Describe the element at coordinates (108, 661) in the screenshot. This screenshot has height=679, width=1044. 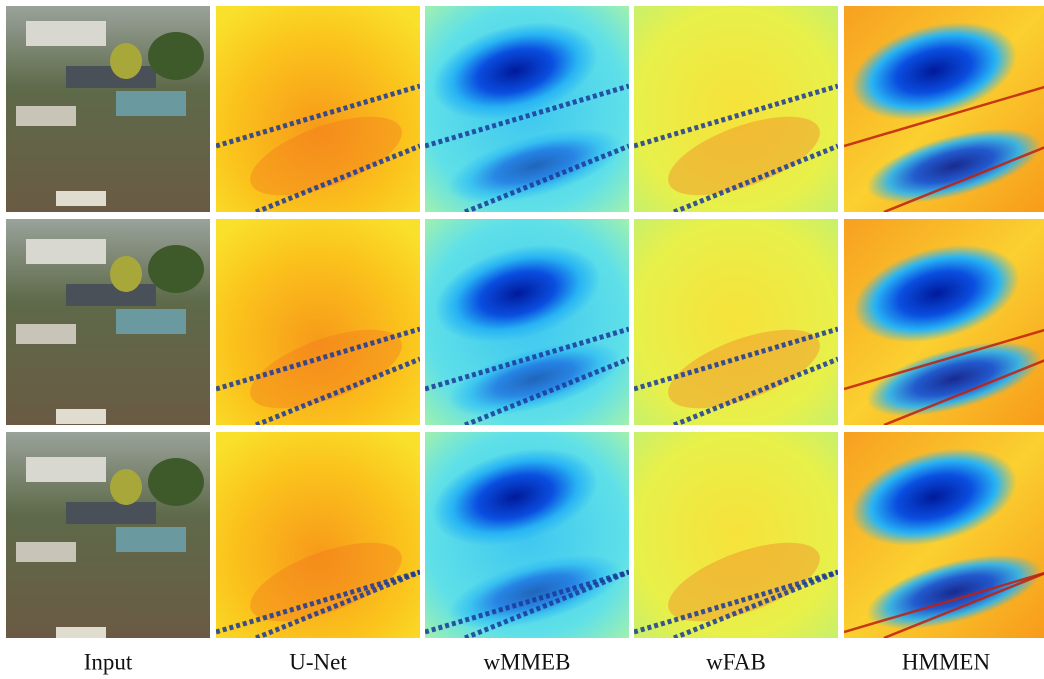
I see `column-label: Input` at that location.